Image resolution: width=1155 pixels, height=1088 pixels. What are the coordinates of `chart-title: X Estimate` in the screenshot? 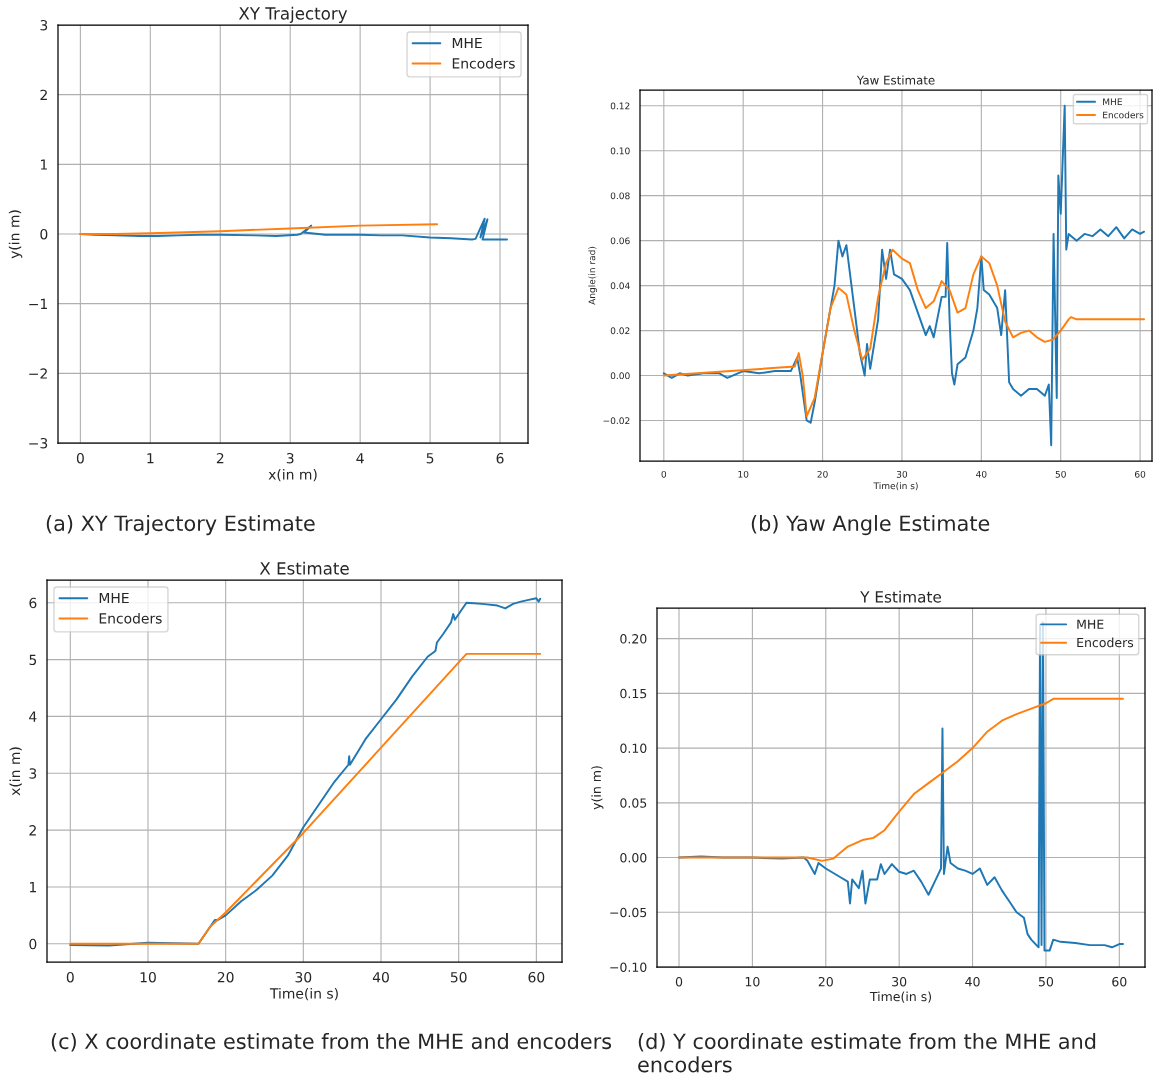 It's located at (304, 568).